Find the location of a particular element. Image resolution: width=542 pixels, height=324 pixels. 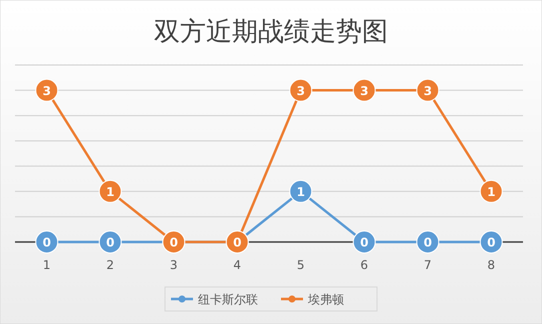

legend-label: 埃弗顿 is located at coordinates (325, 299).